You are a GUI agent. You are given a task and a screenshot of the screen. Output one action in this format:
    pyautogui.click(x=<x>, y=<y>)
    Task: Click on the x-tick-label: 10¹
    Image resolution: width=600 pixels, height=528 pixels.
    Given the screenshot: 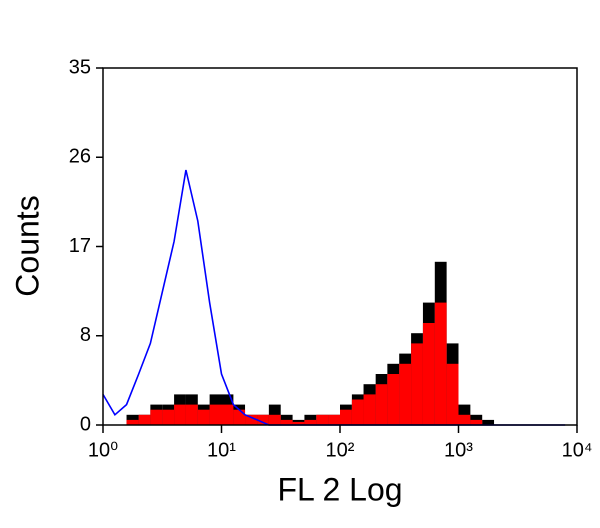 What is the action you would take?
    pyautogui.click(x=221, y=450)
    